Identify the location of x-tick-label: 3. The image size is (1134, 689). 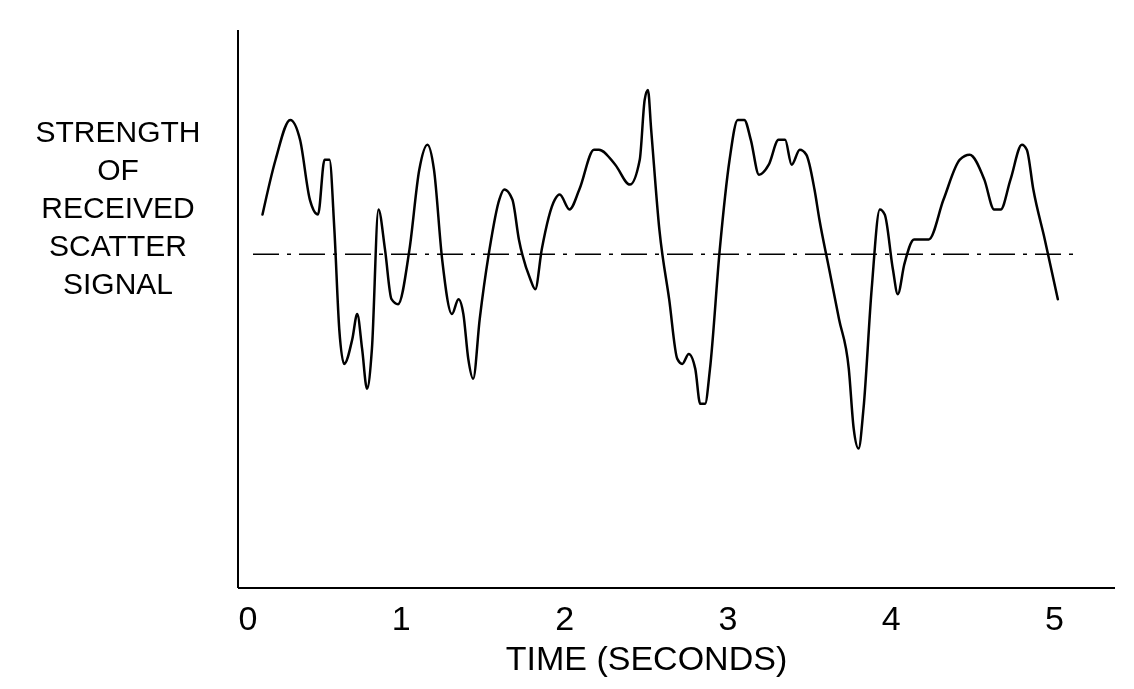
(728, 618).